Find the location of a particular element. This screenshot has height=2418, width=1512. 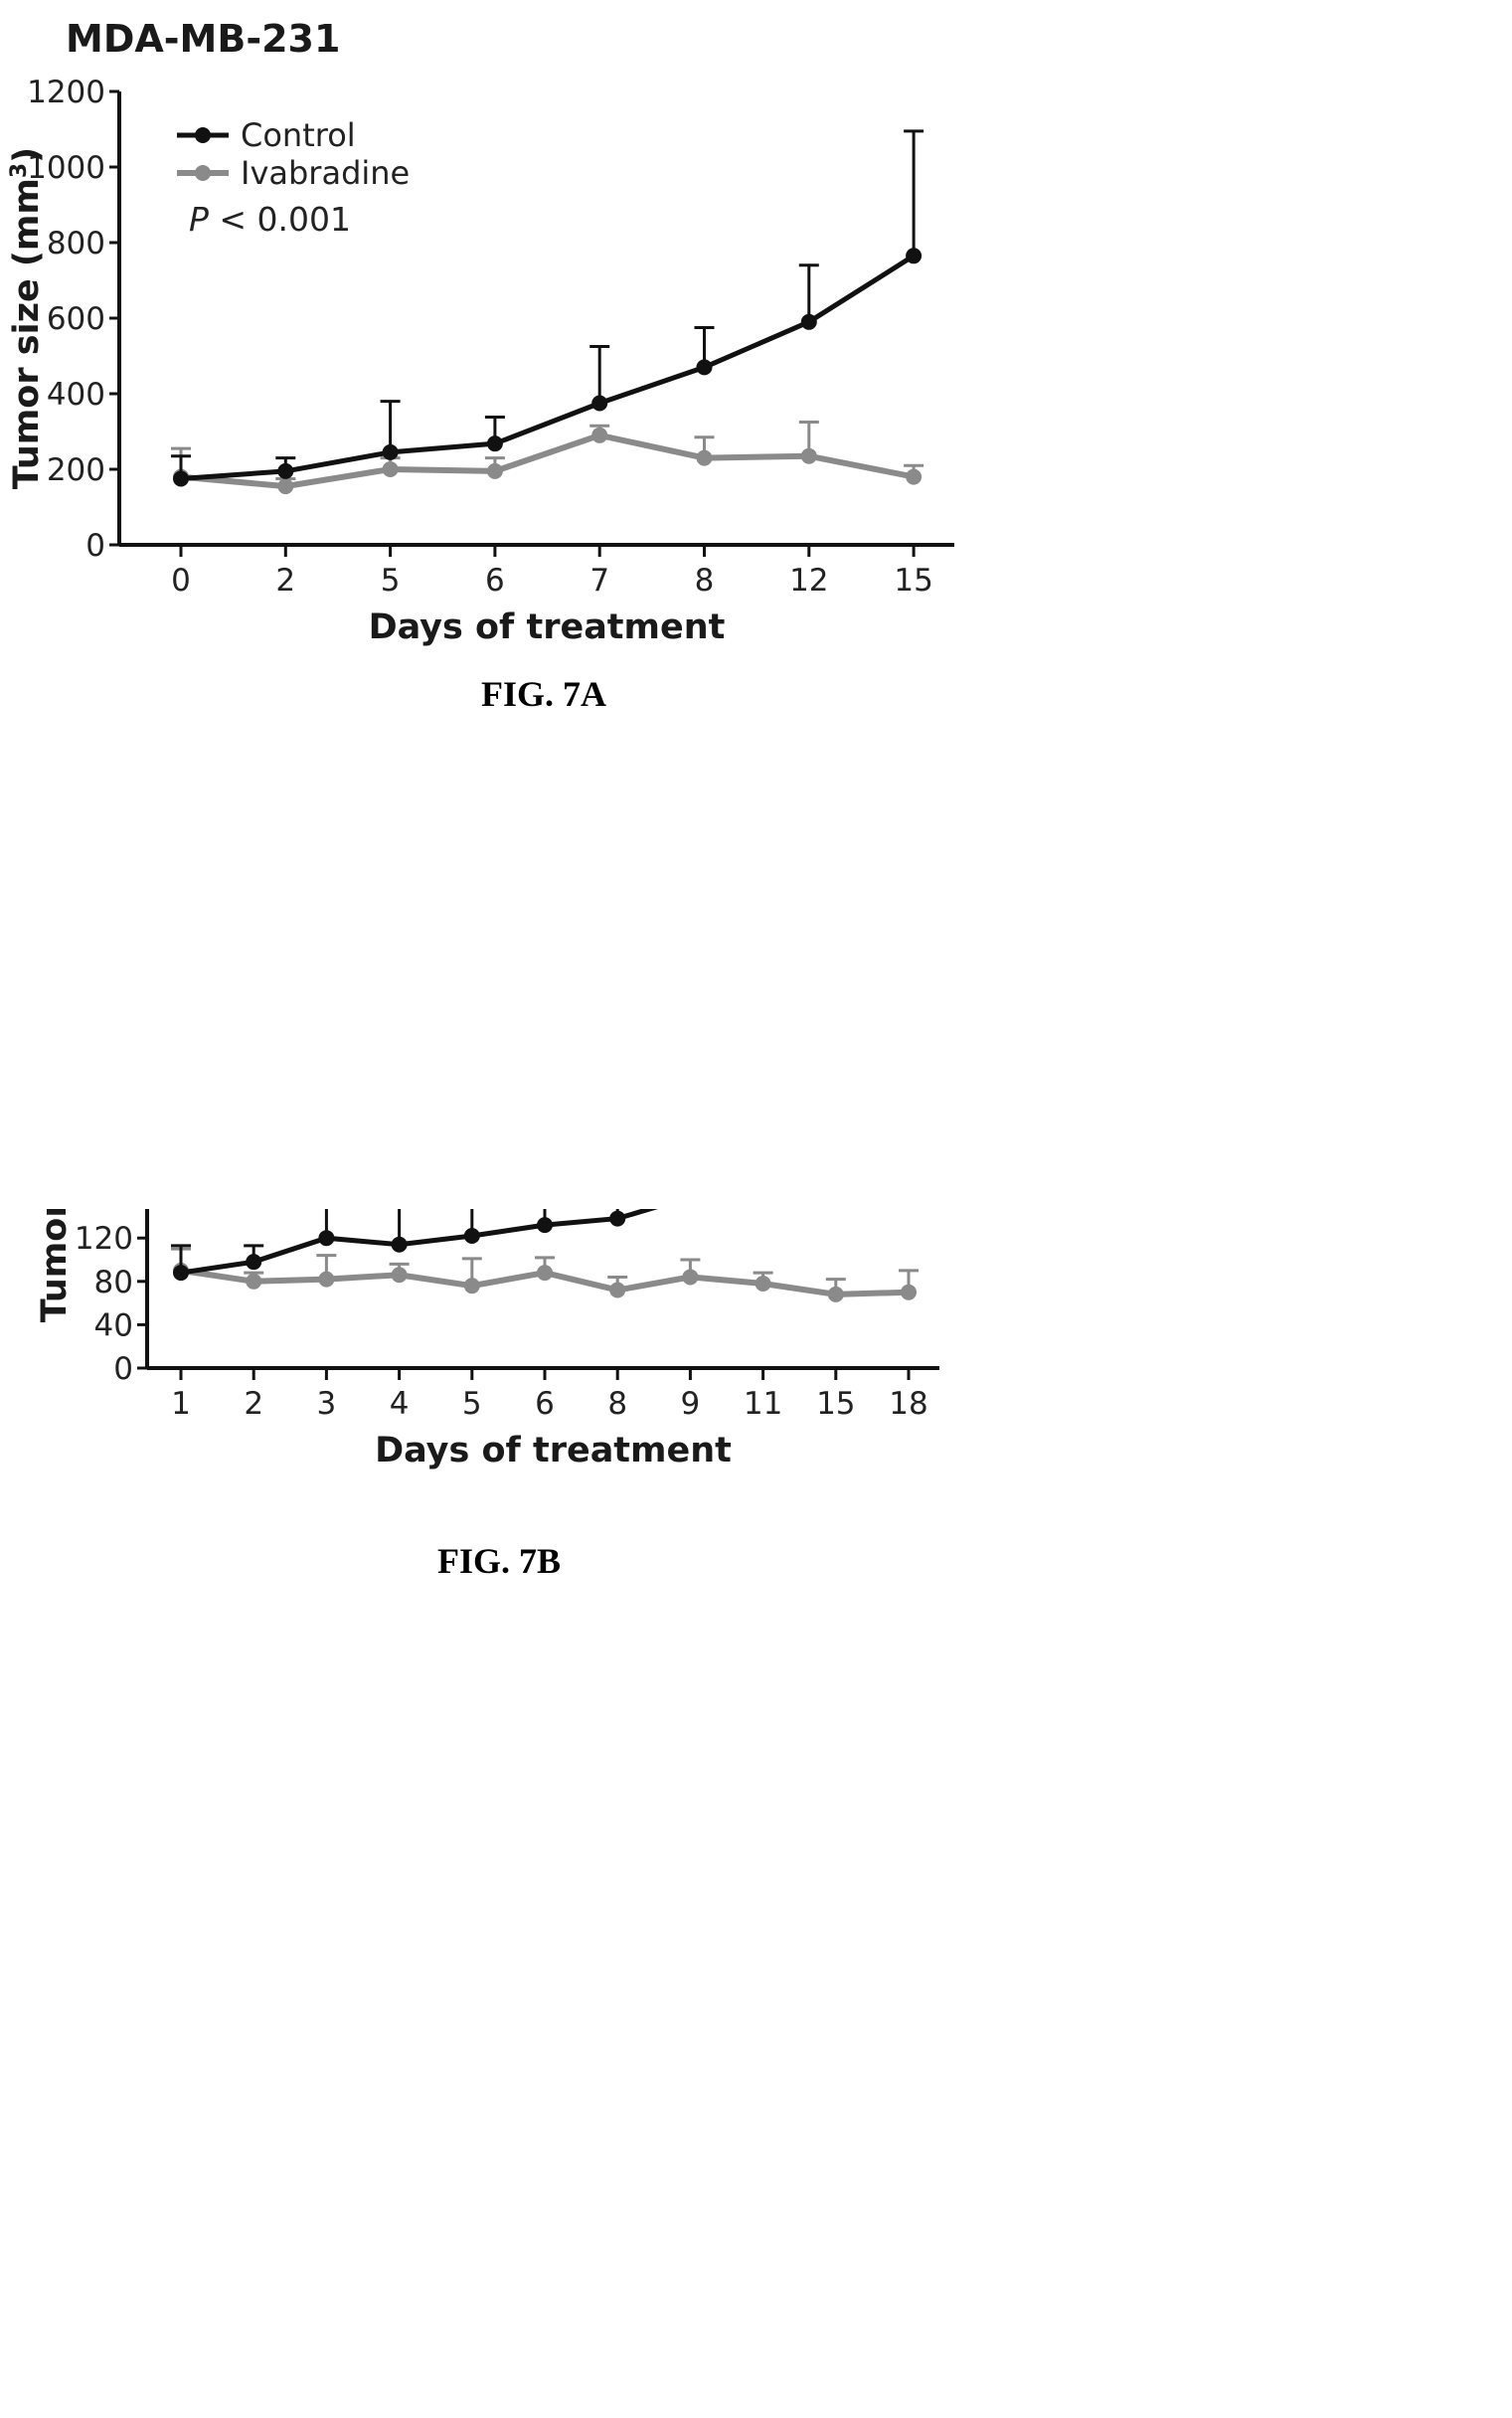

series-ivabradine is located at coordinates (545, 1274).